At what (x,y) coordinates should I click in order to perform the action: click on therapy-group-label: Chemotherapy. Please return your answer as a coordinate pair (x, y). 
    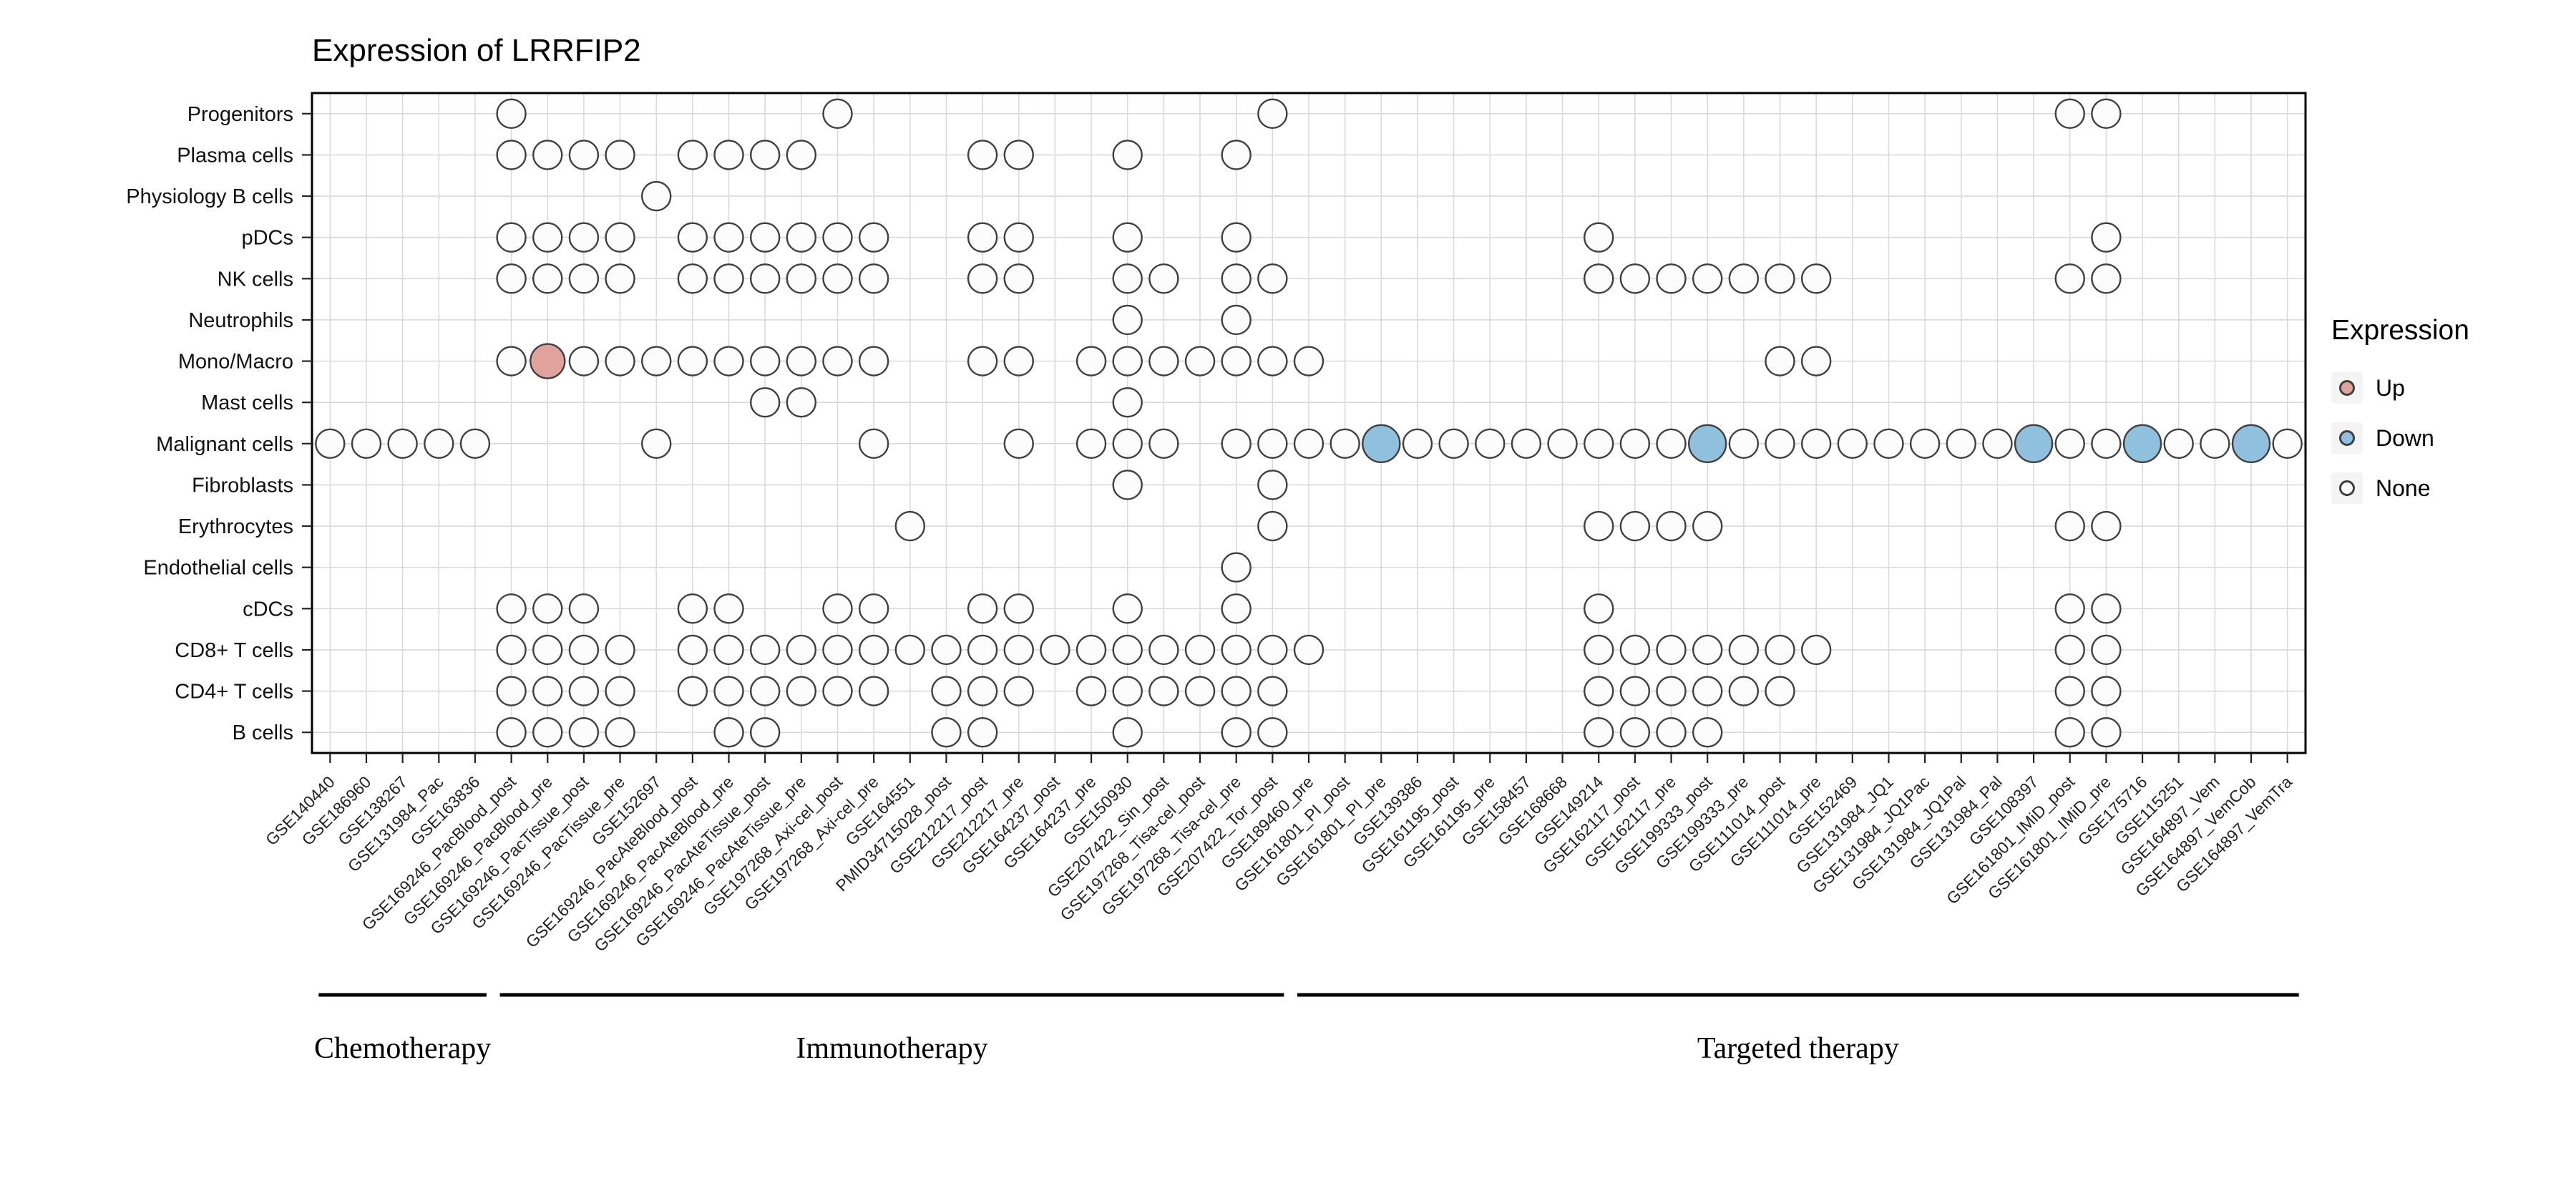
    Looking at the image, I should click on (402, 1048).